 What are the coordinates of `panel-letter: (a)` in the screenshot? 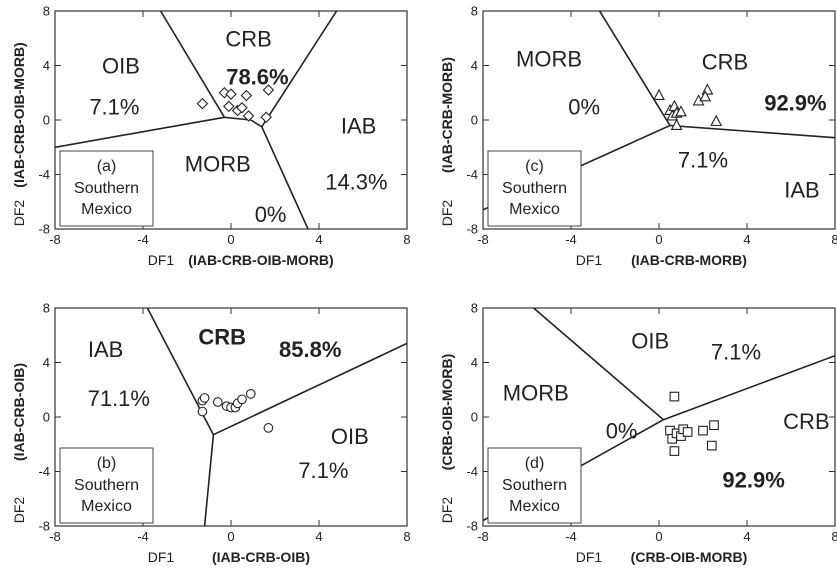 It's located at (107, 166).